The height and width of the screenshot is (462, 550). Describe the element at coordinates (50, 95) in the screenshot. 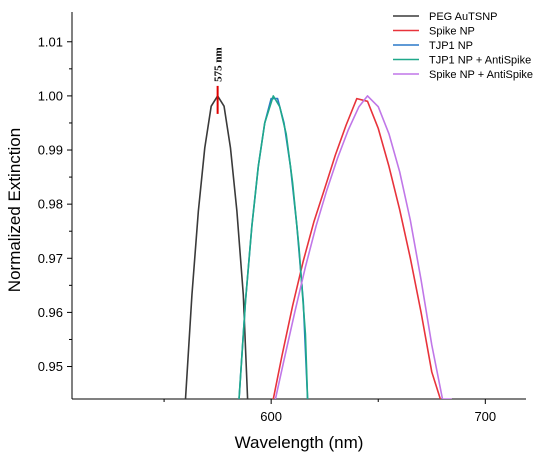

I see `y-tick-label: 1.00` at that location.